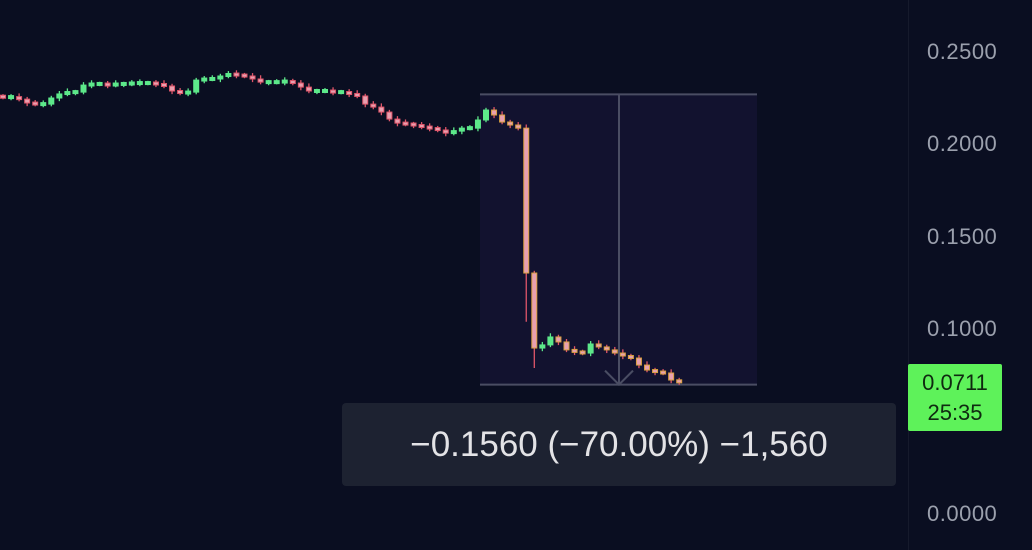 Image resolution: width=1032 pixels, height=550 pixels. What do you see at coordinates (962, 236) in the screenshot?
I see `y-tick-label: 0.1500` at bounding box center [962, 236].